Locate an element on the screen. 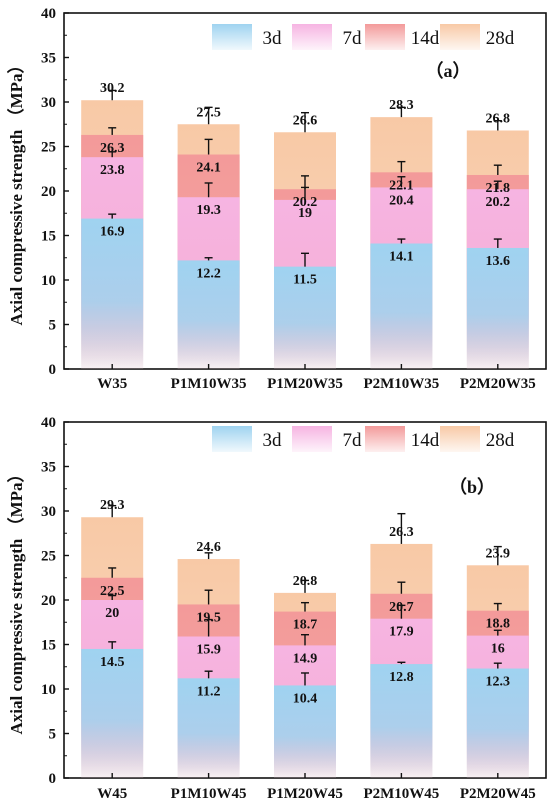 The height and width of the screenshot is (810, 550). error-bar-3d-P1M20W45 is located at coordinates (305, 679).